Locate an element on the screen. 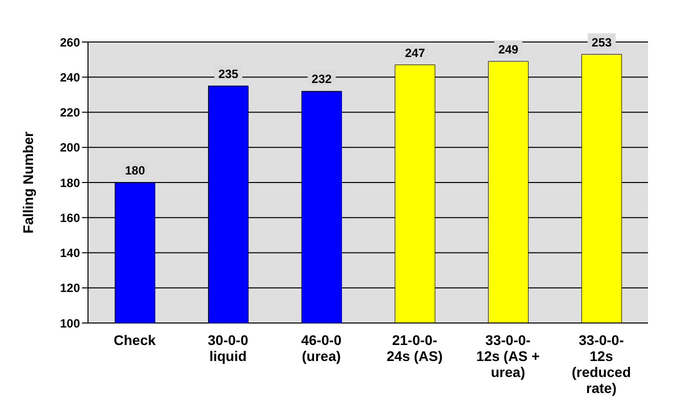  y-tick-label: 260 is located at coordinates (70, 42).